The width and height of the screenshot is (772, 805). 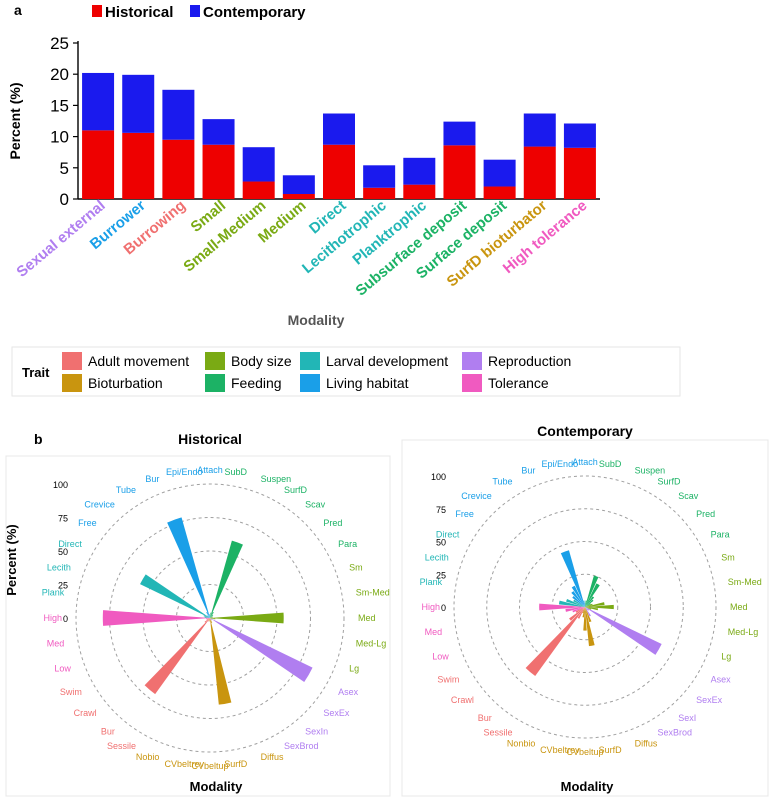 What do you see at coordinates (235, 472) in the screenshot?
I see `polar-category-label: SubD` at bounding box center [235, 472].